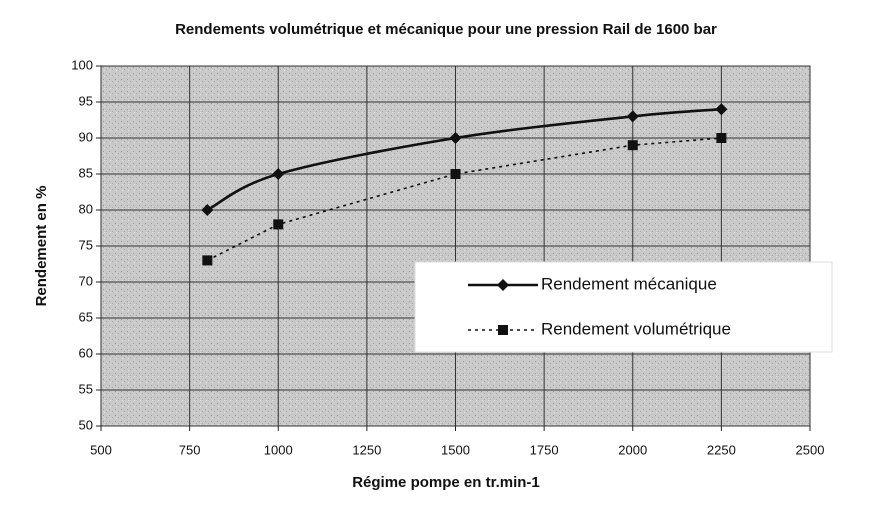 The image size is (889, 531). I want to click on x-axis-title: Régime pompe en tr.min-1, so click(446, 482).